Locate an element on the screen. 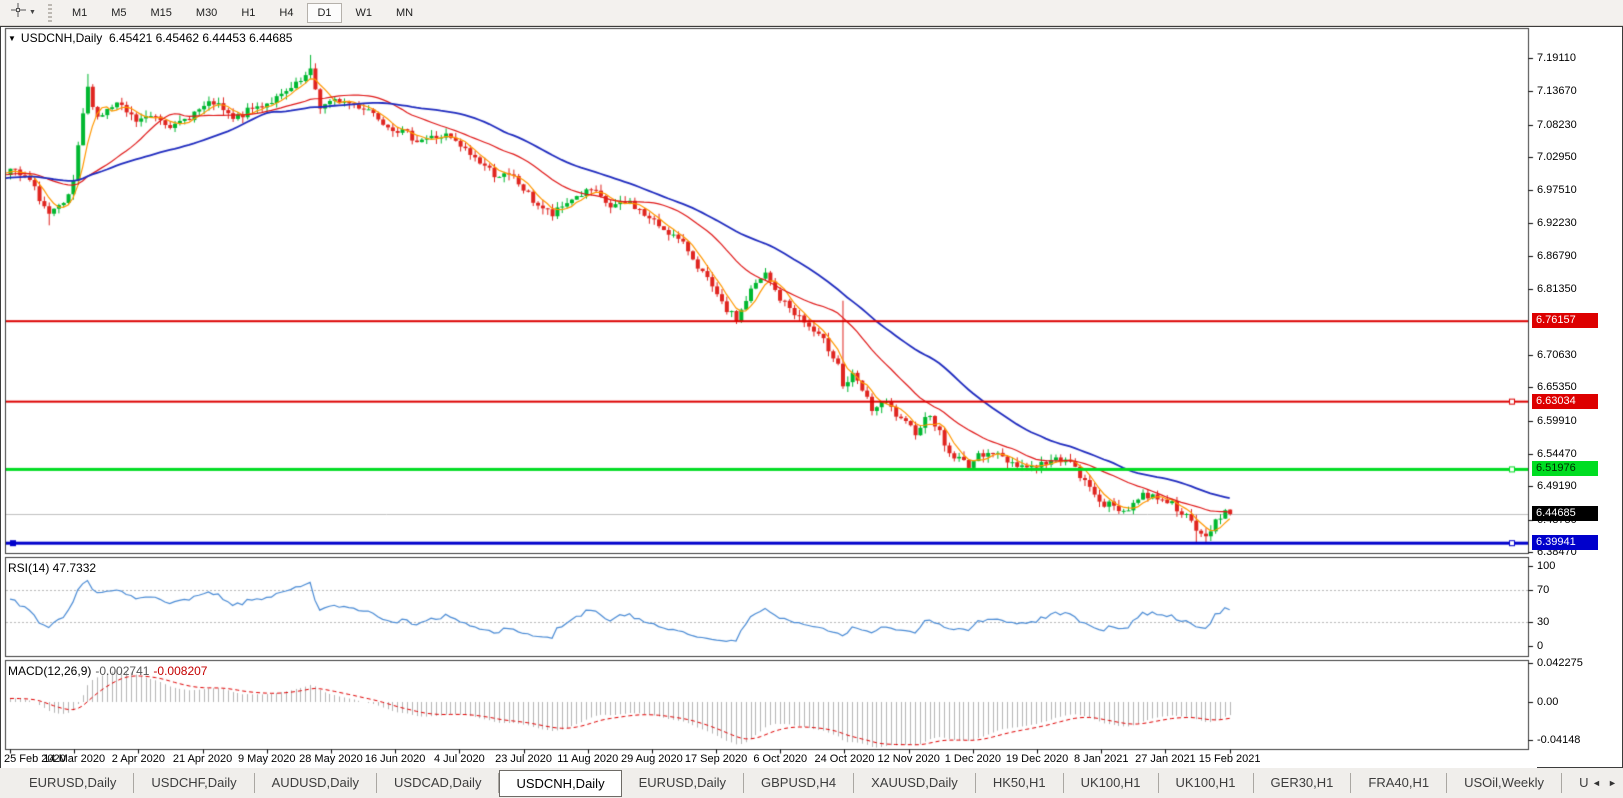  axis-tick-label: 7.19110 is located at coordinates (1556, 57).